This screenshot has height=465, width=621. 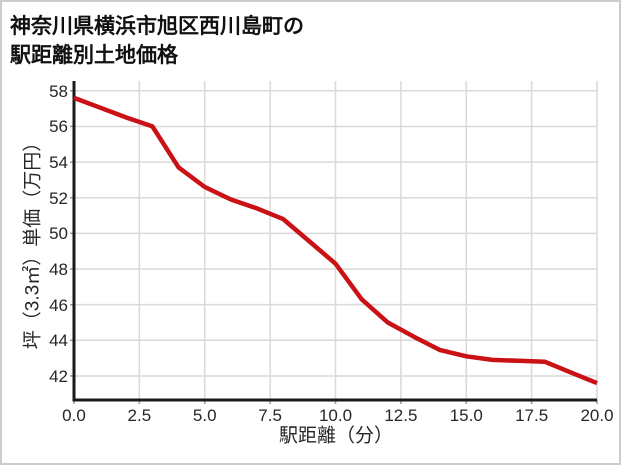 I want to click on y-tick-label: 42, so click(x=58, y=376).